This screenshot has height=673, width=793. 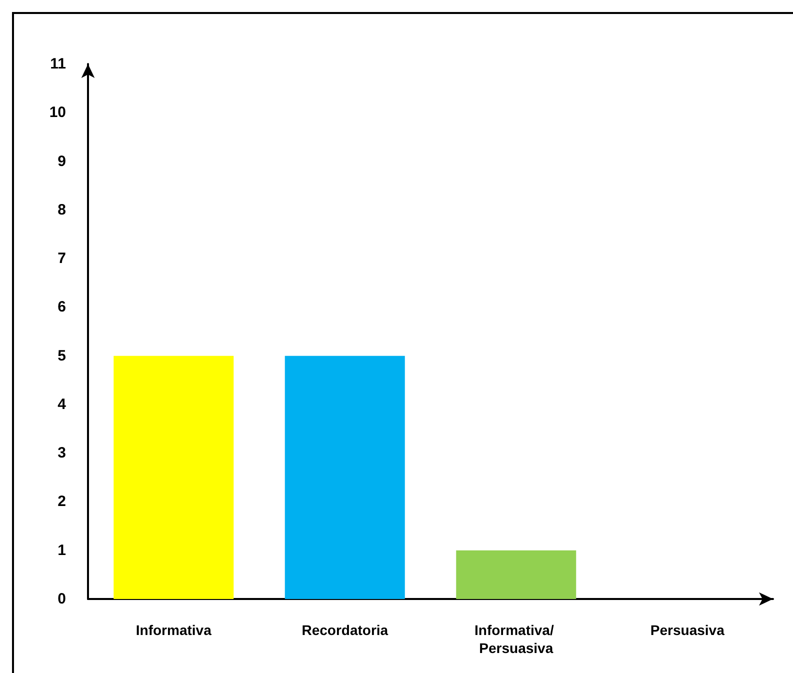 I want to click on y-tick-label: 2, so click(x=62, y=501).